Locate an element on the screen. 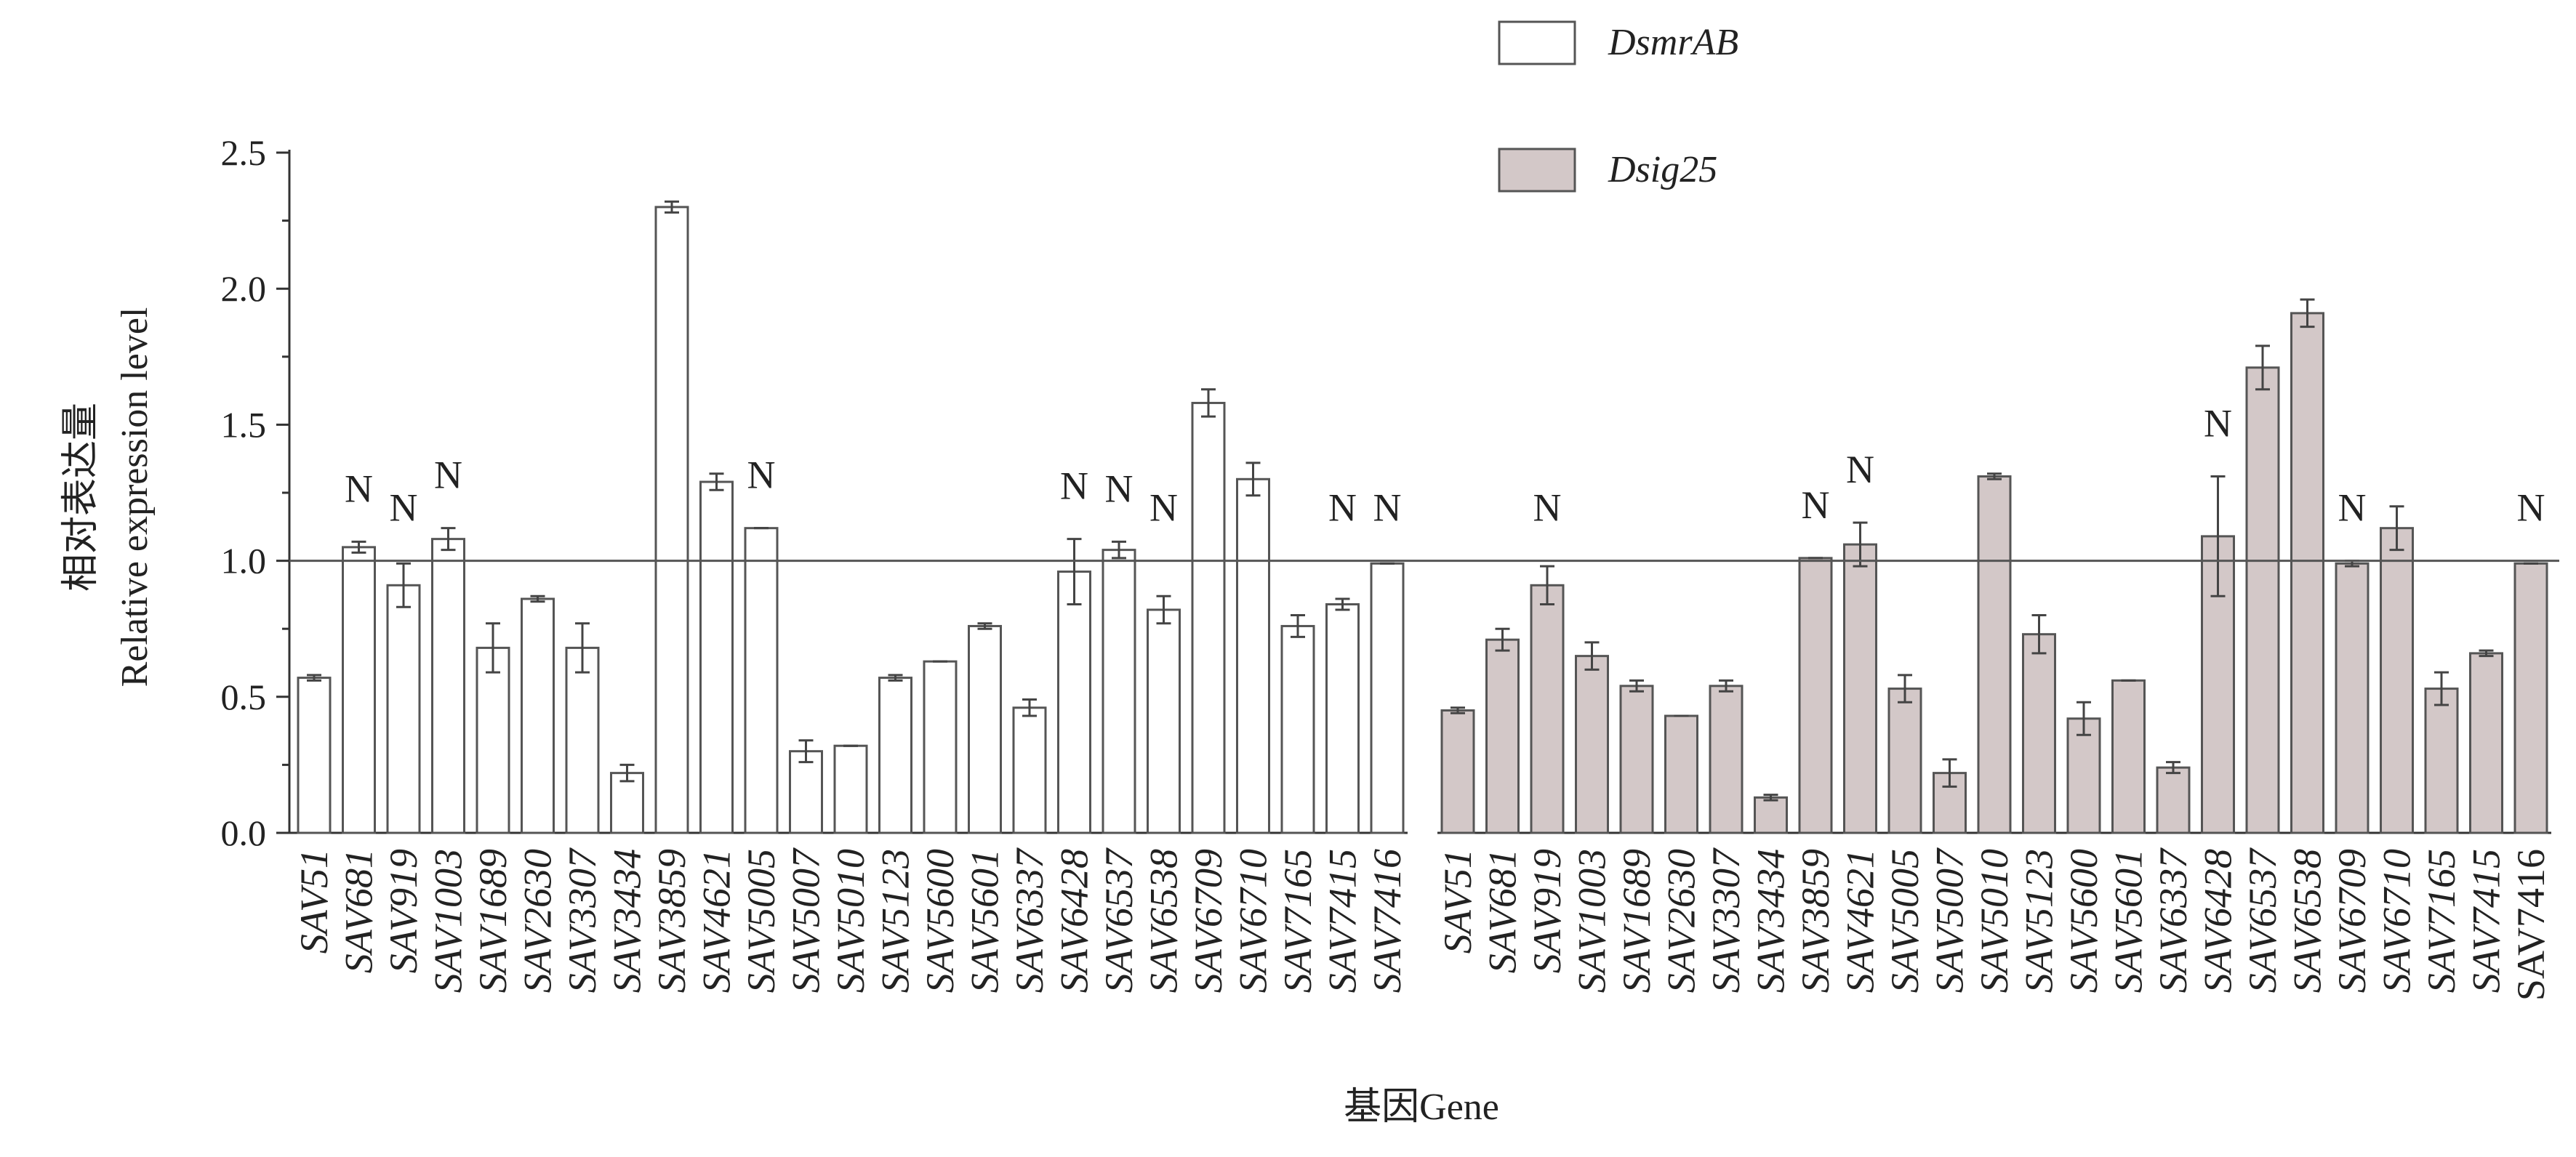 This screenshot has width=2576, height=1157. y-tick-label: 1.0 is located at coordinates (244, 561).